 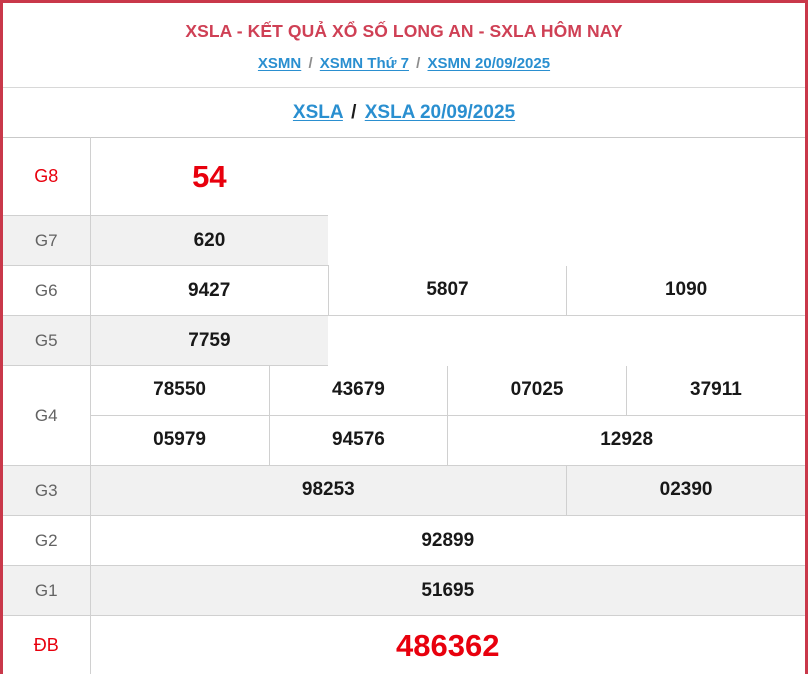 I want to click on breadcrumb-item-xsla: XSLA, so click(x=317, y=112).